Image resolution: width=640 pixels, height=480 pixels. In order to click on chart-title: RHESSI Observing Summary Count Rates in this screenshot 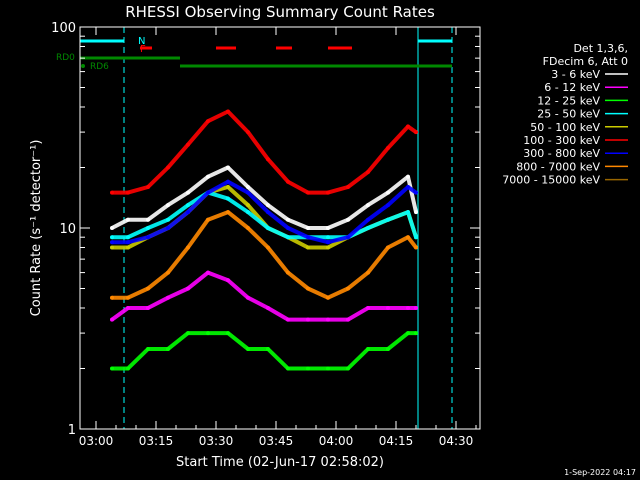, I will do `click(280, 12)`.